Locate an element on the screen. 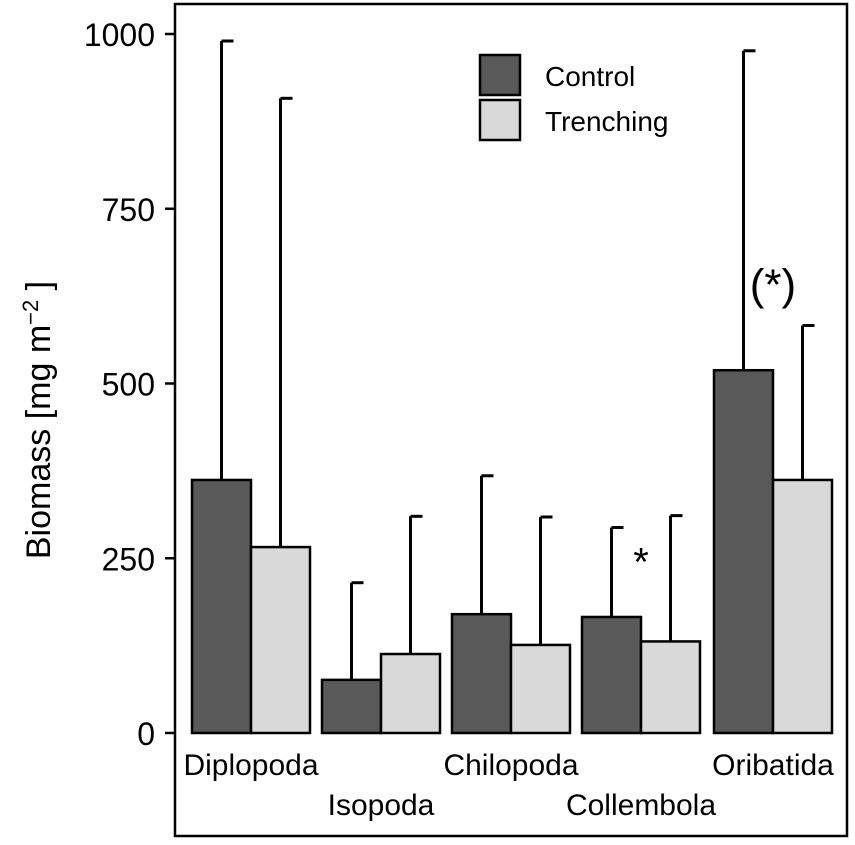 This screenshot has width=855, height=845. bar-trenching-chilopoda is located at coordinates (540, 689).